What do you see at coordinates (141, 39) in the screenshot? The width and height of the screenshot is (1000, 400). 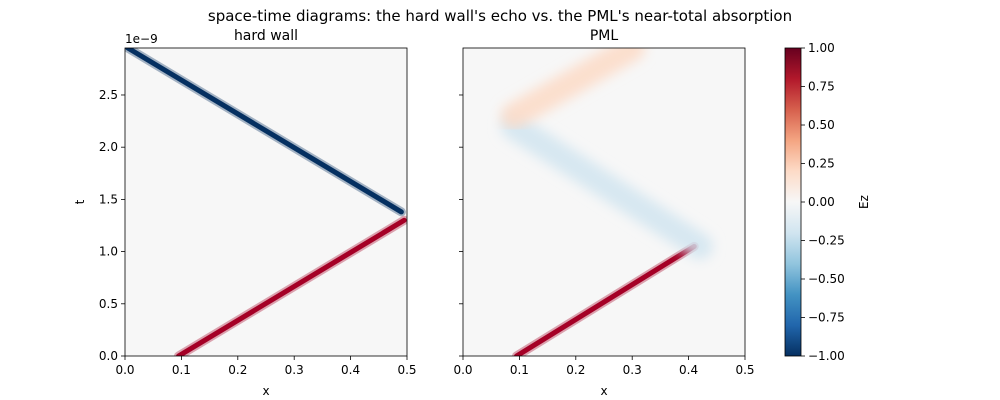 I see `y-scale-label: 1e−9` at bounding box center [141, 39].